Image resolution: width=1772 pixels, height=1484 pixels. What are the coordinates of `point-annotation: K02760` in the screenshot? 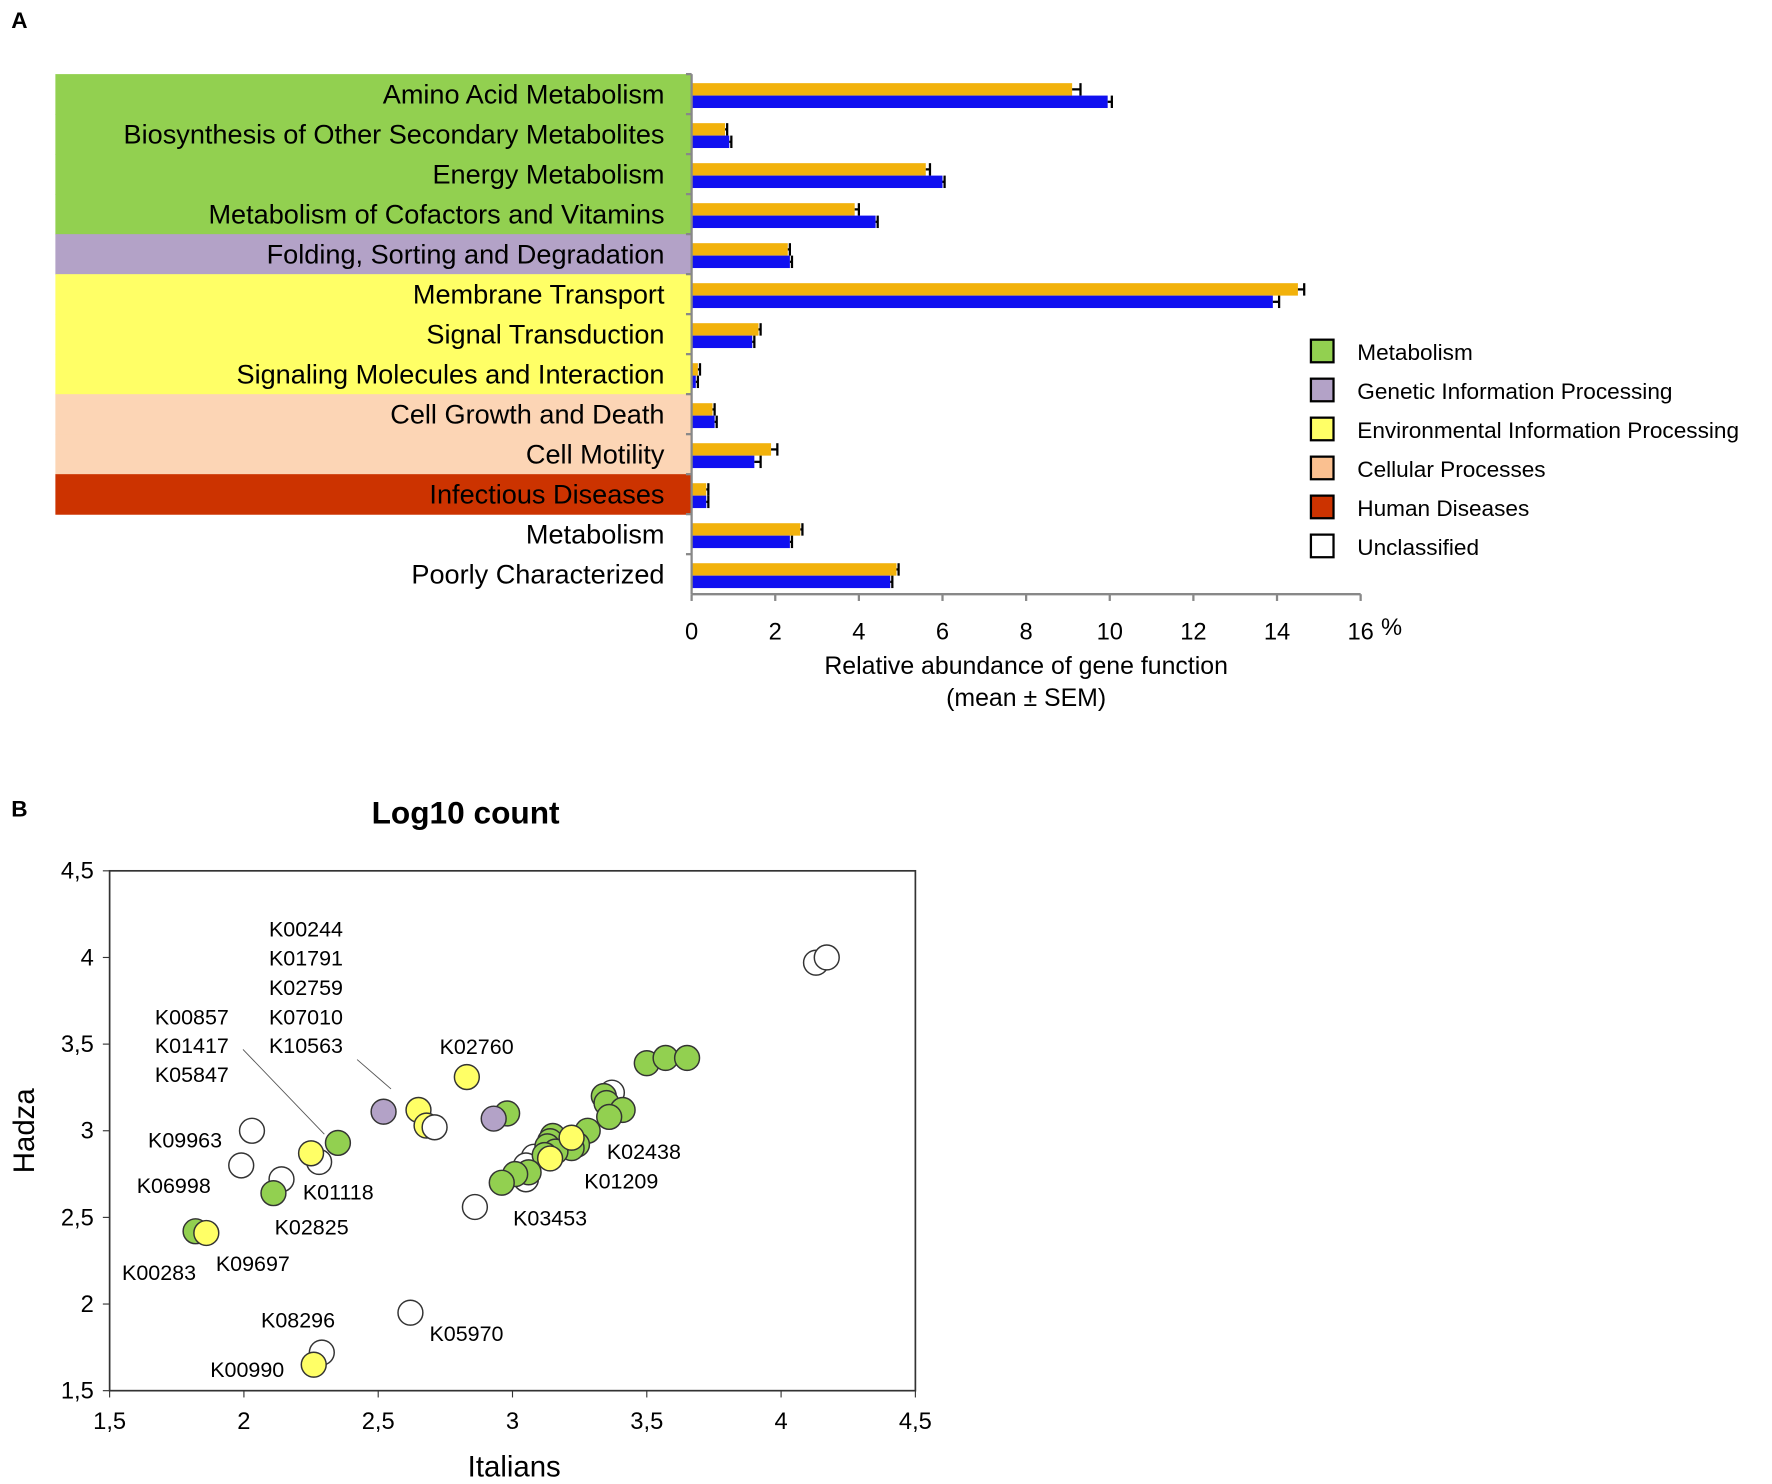 It's located at (477, 1047).